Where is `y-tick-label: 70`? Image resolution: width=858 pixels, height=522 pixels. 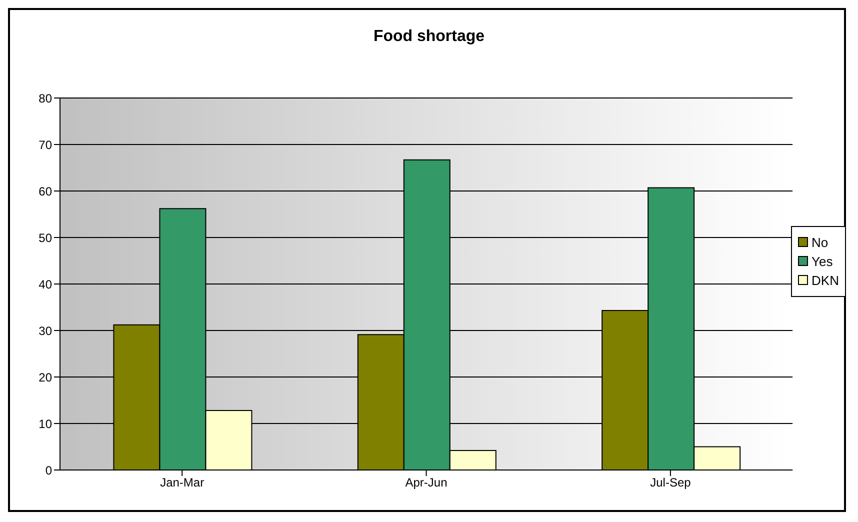
y-tick-label: 70 is located at coordinates (45, 145).